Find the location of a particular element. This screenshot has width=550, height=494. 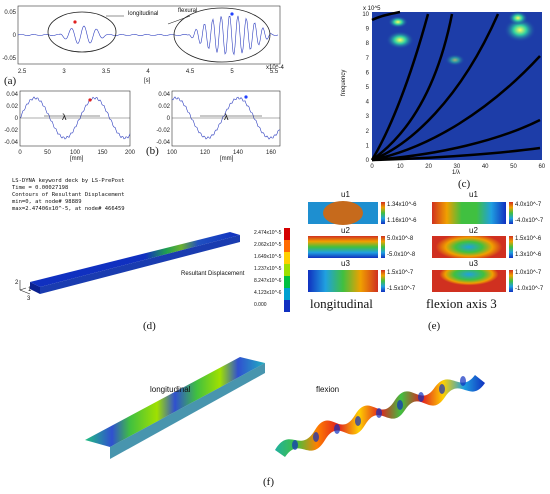

right-lambda: λ is located at coordinates (226, 117).